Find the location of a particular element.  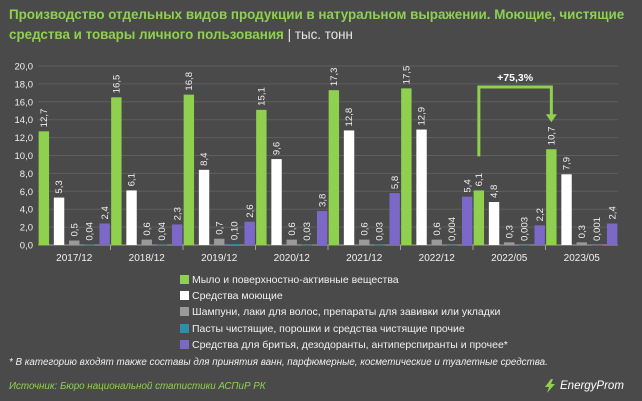

data-label: 17,3 is located at coordinates (334, 76).